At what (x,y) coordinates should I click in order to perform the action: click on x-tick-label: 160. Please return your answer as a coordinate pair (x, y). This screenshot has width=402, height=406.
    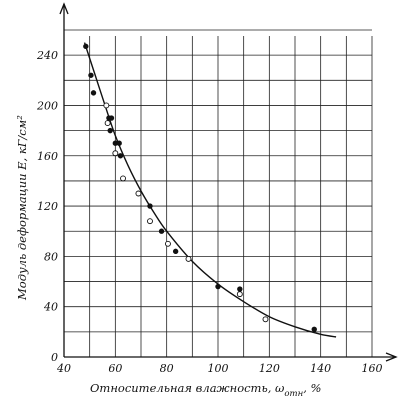
    Looking at the image, I should click on (372, 368).